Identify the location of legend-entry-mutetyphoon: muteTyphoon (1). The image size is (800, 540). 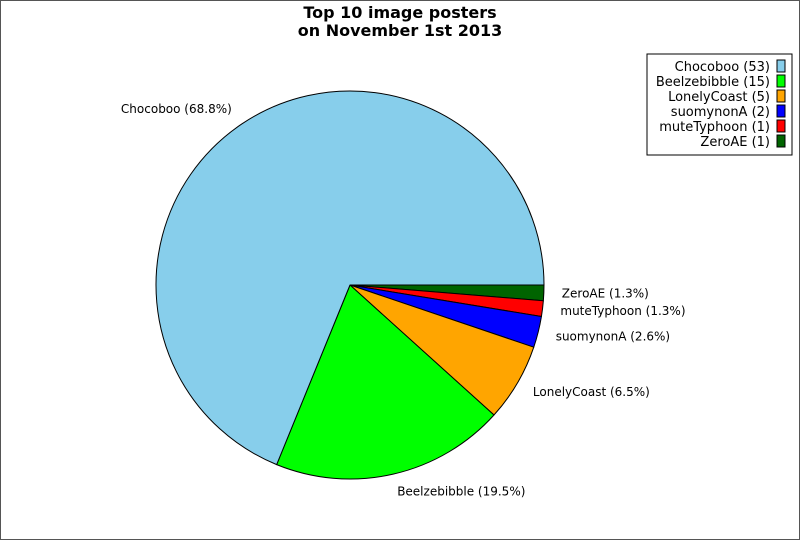
(714, 127).